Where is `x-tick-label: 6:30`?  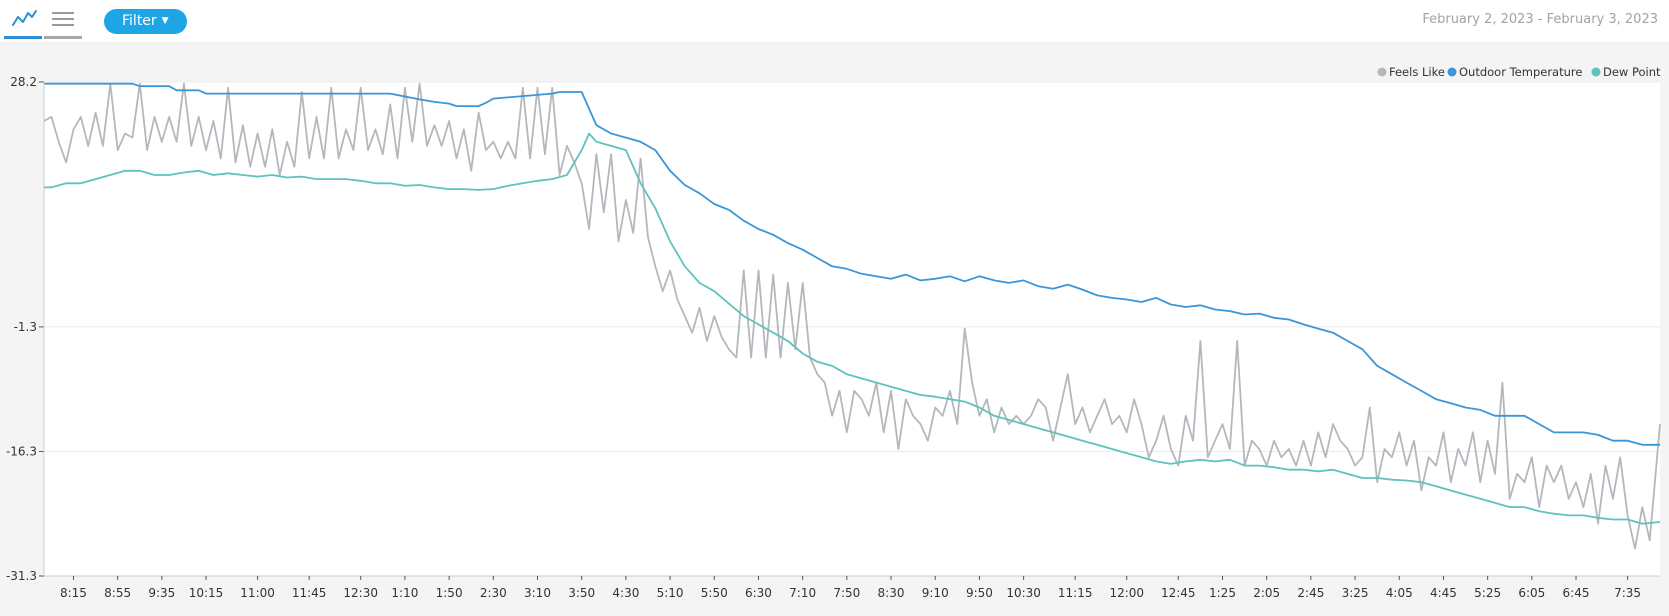 x-tick-label: 6:30 is located at coordinates (758, 593).